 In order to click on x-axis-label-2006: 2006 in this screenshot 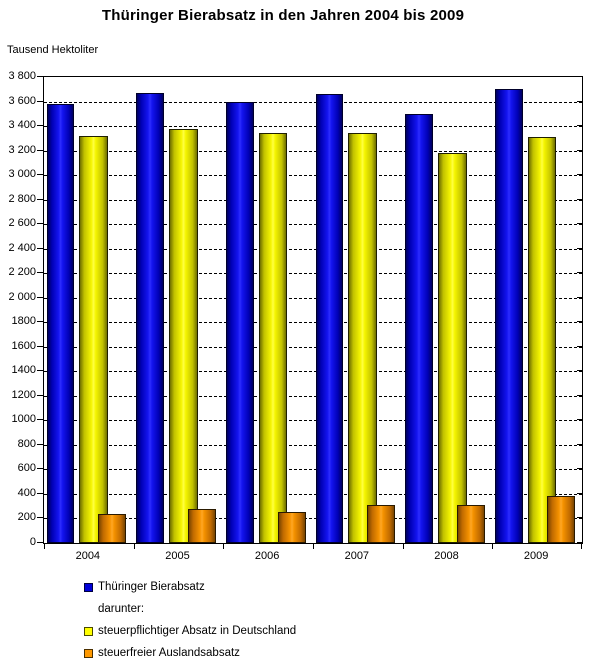, I will do `click(267, 556)`.